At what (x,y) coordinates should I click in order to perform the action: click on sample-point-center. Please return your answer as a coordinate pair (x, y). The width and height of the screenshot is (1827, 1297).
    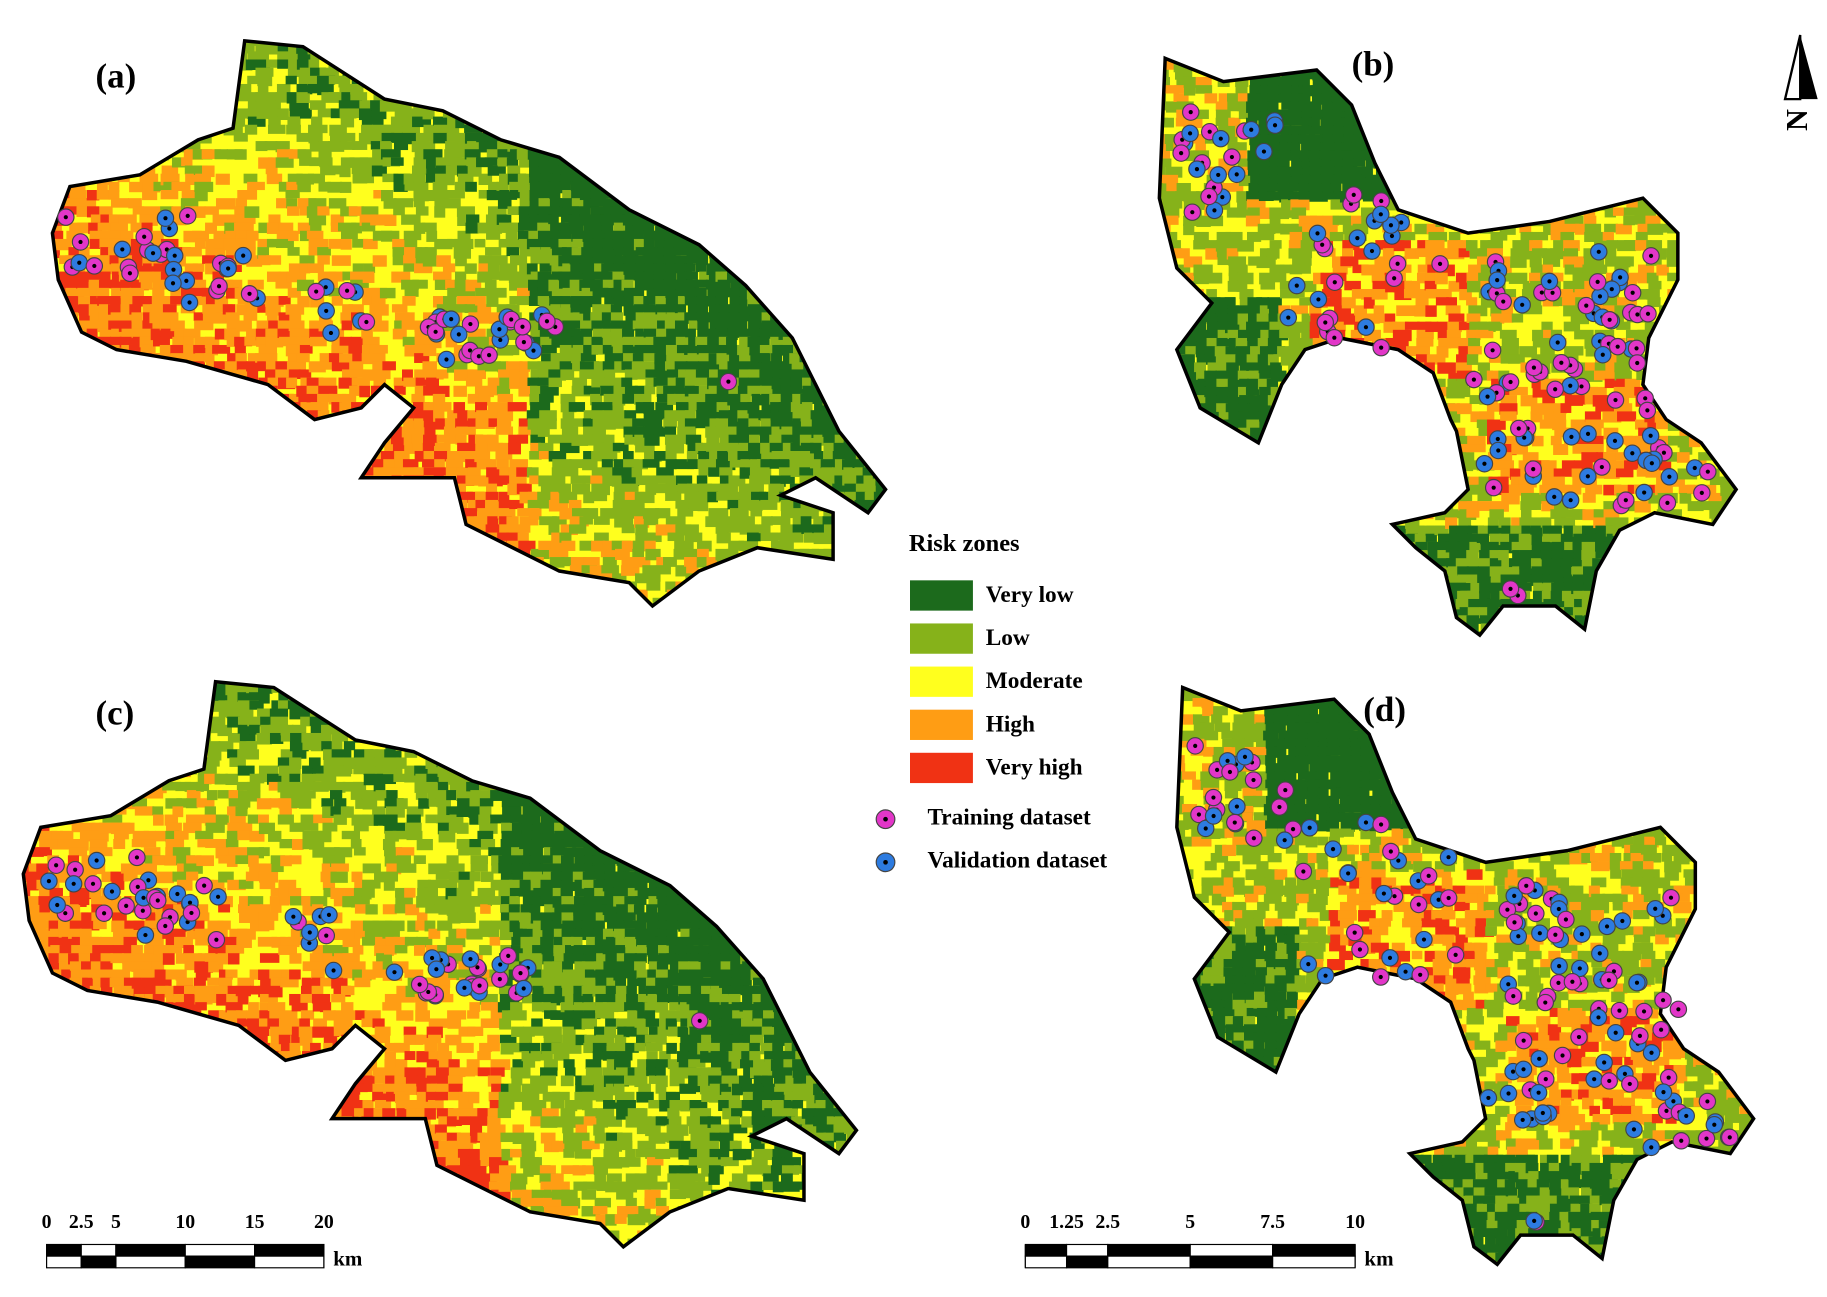
    Looking at the image, I should click on (533, 350).